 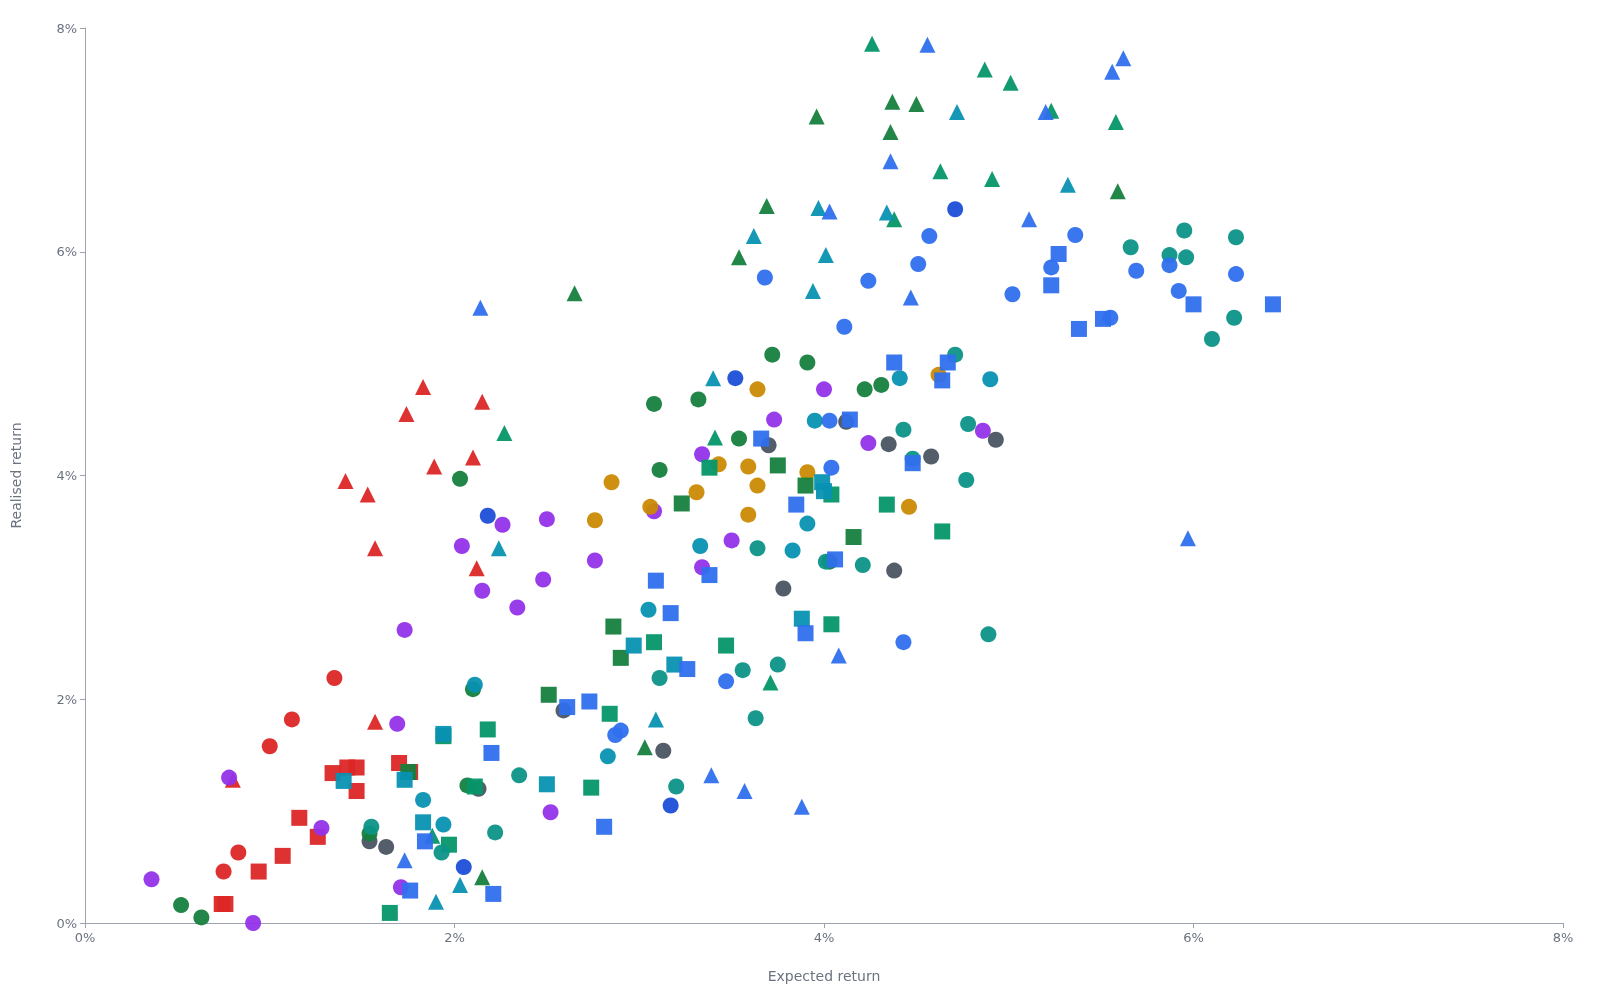 What do you see at coordinates (824, 937) in the screenshot?
I see `x-tick-label: 4%` at bounding box center [824, 937].